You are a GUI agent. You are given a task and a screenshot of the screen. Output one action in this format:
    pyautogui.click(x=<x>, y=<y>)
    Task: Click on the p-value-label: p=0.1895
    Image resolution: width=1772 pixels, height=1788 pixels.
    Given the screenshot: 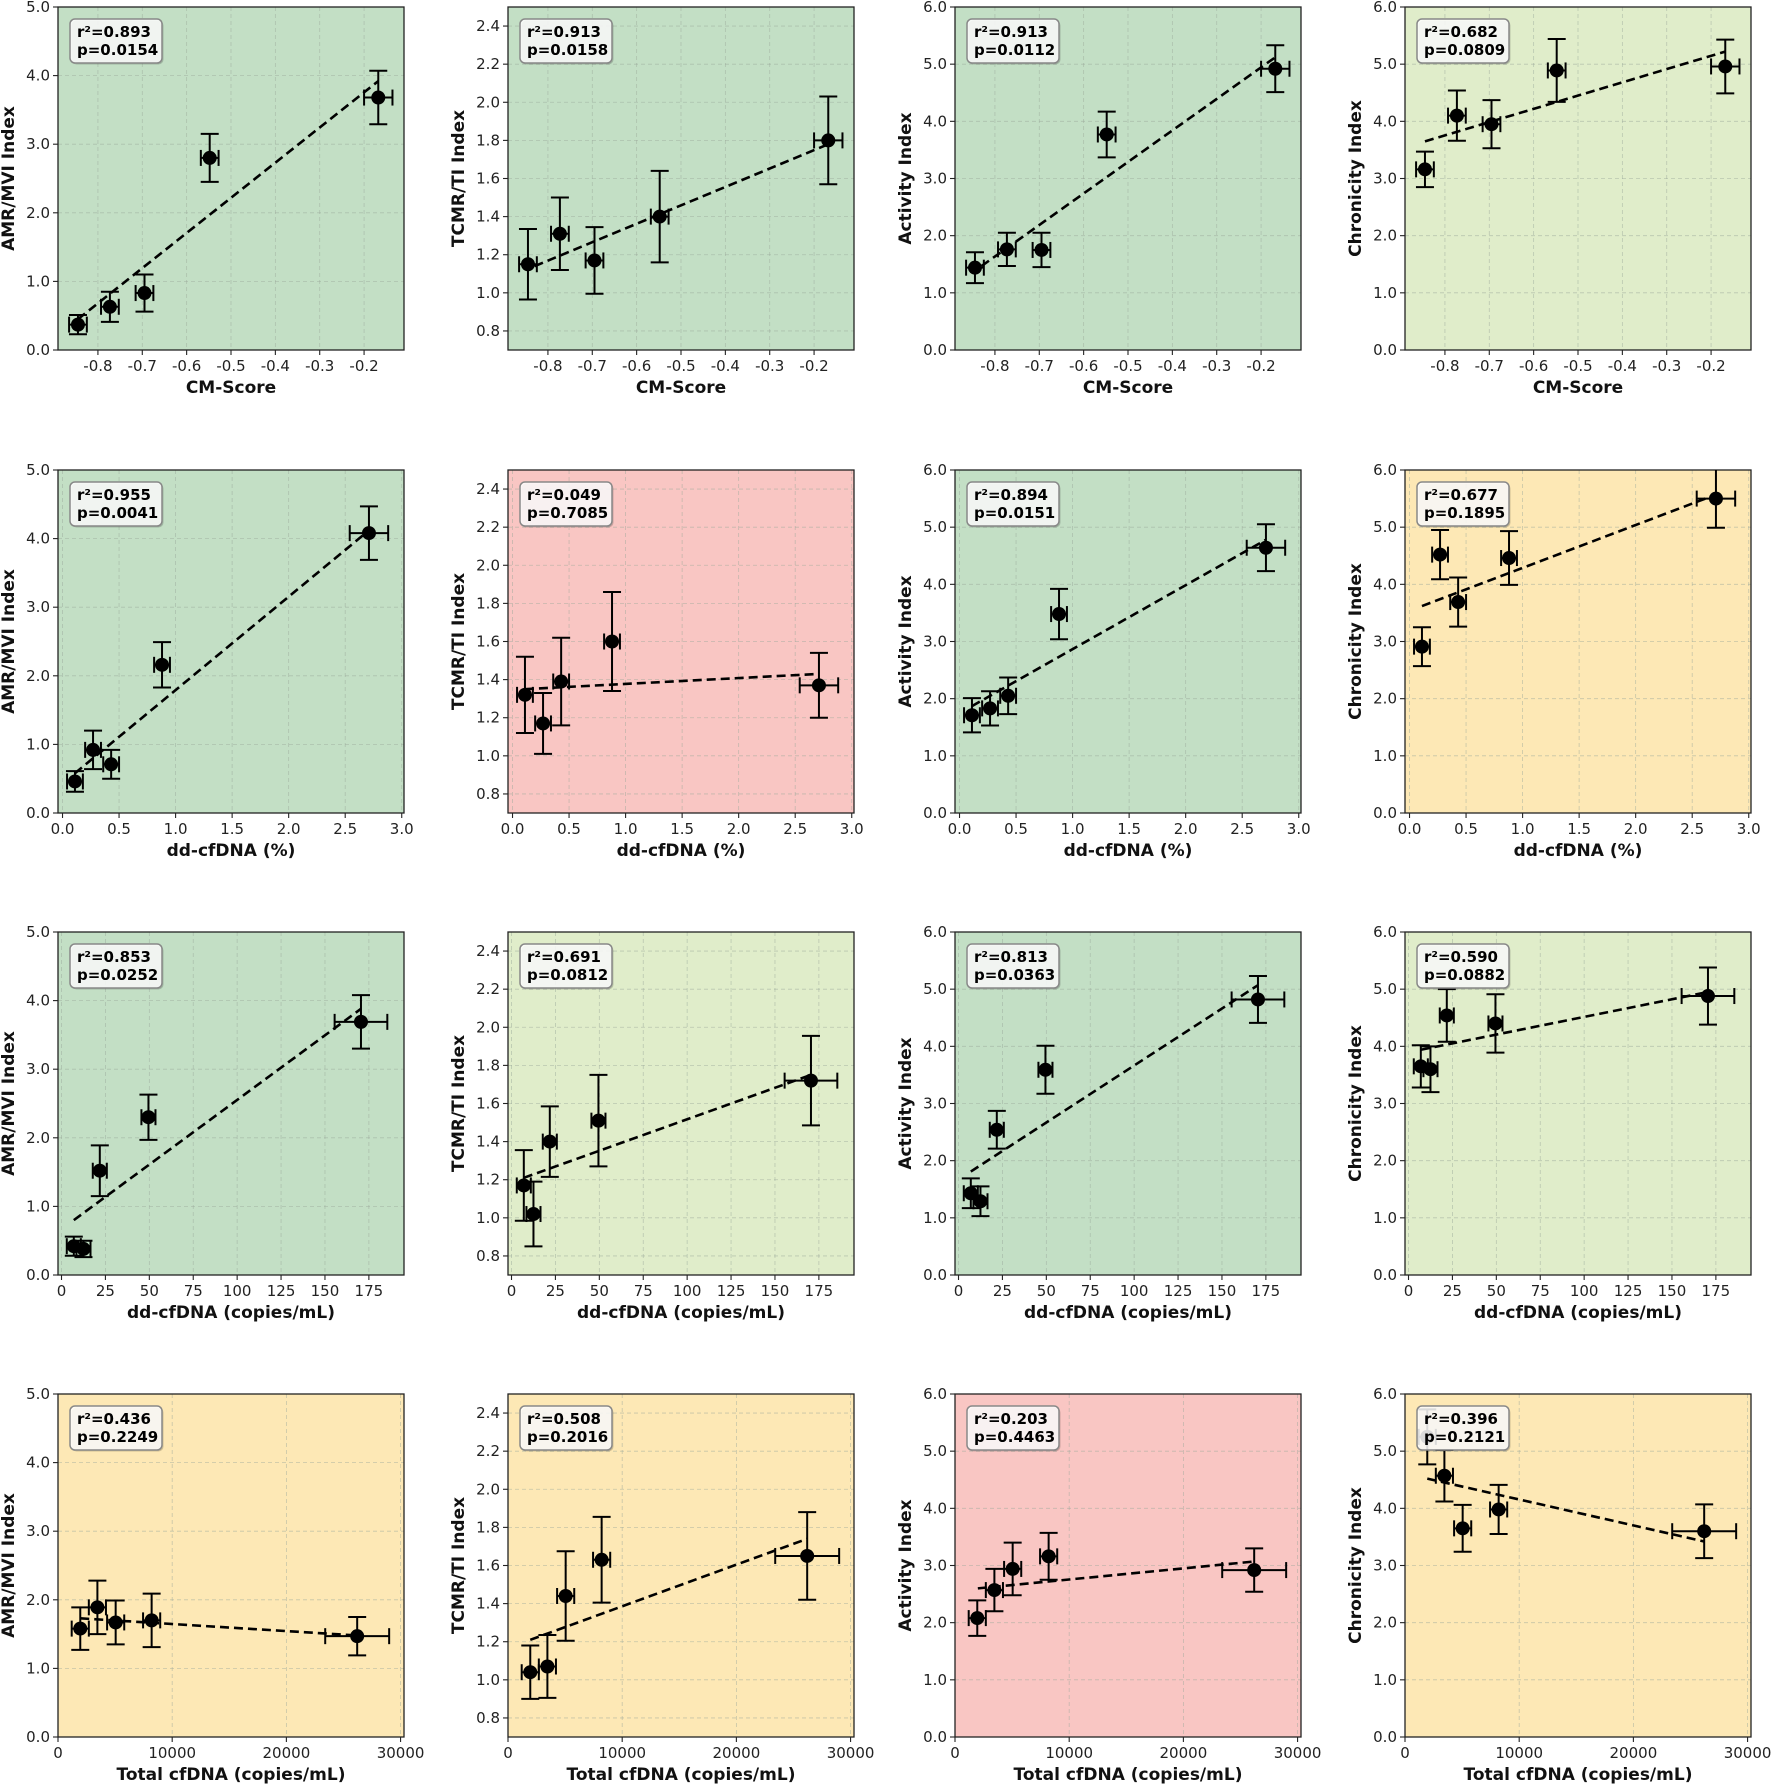 What is the action you would take?
    pyautogui.click(x=1464, y=513)
    